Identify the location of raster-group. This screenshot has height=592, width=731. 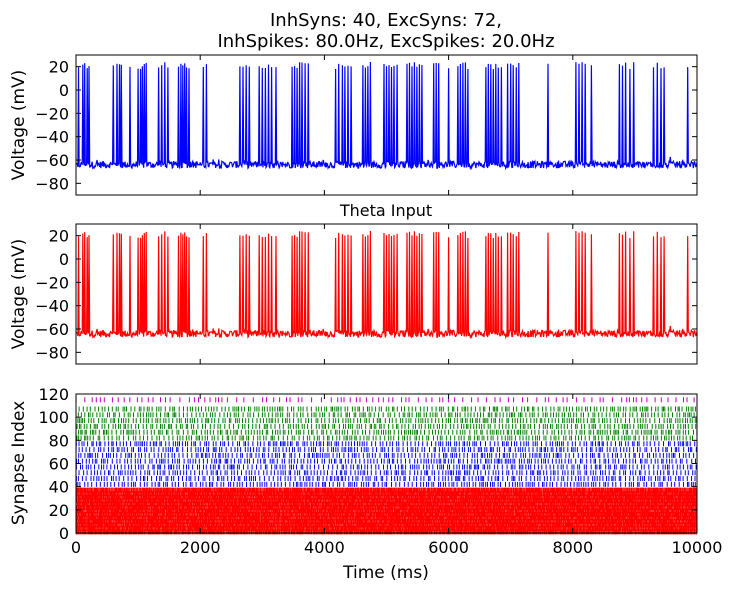
(386, 511).